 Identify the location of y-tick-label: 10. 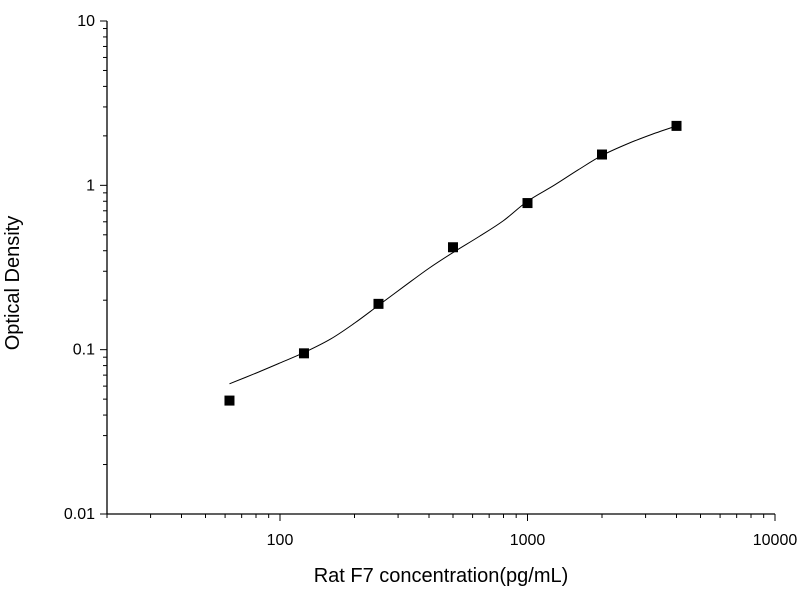
(86, 21).